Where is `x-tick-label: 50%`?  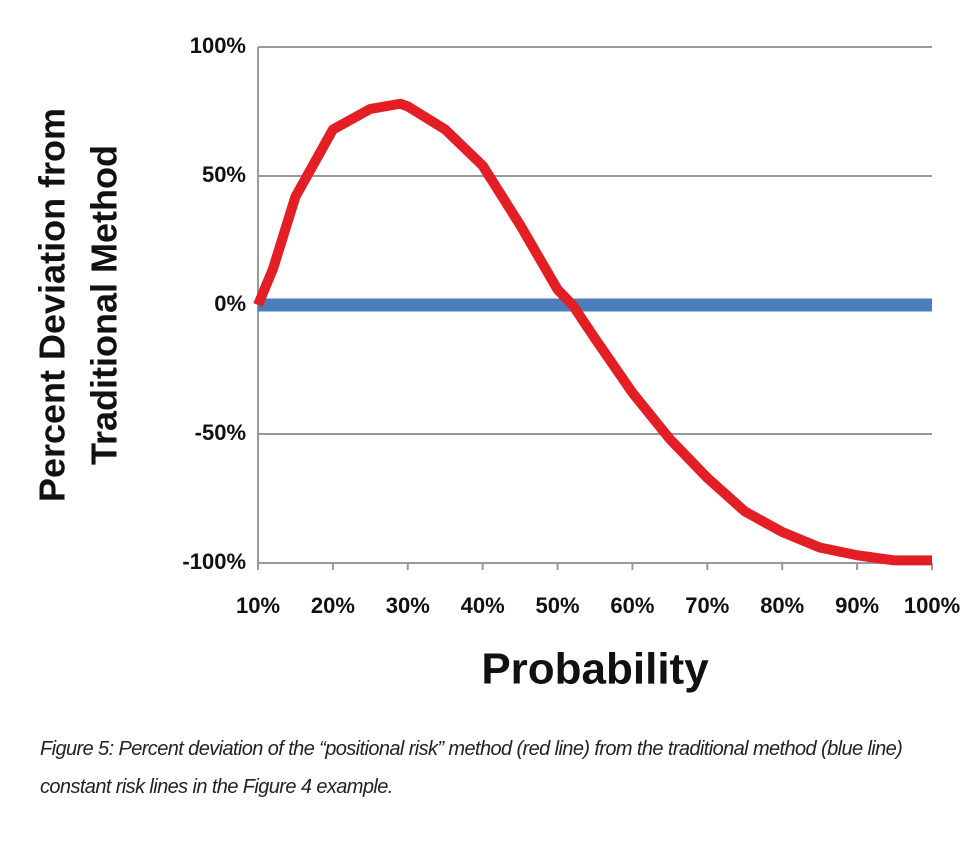
x-tick-label: 50% is located at coordinates (558, 605).